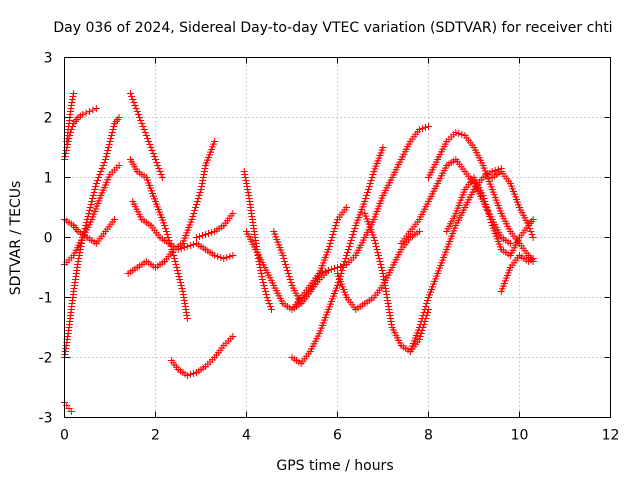 The width and height of the screenshot is (640, 480). Describe the element at coordinates (520, 436) in the screenshot. I see `x-tick-label: 10` at that location.